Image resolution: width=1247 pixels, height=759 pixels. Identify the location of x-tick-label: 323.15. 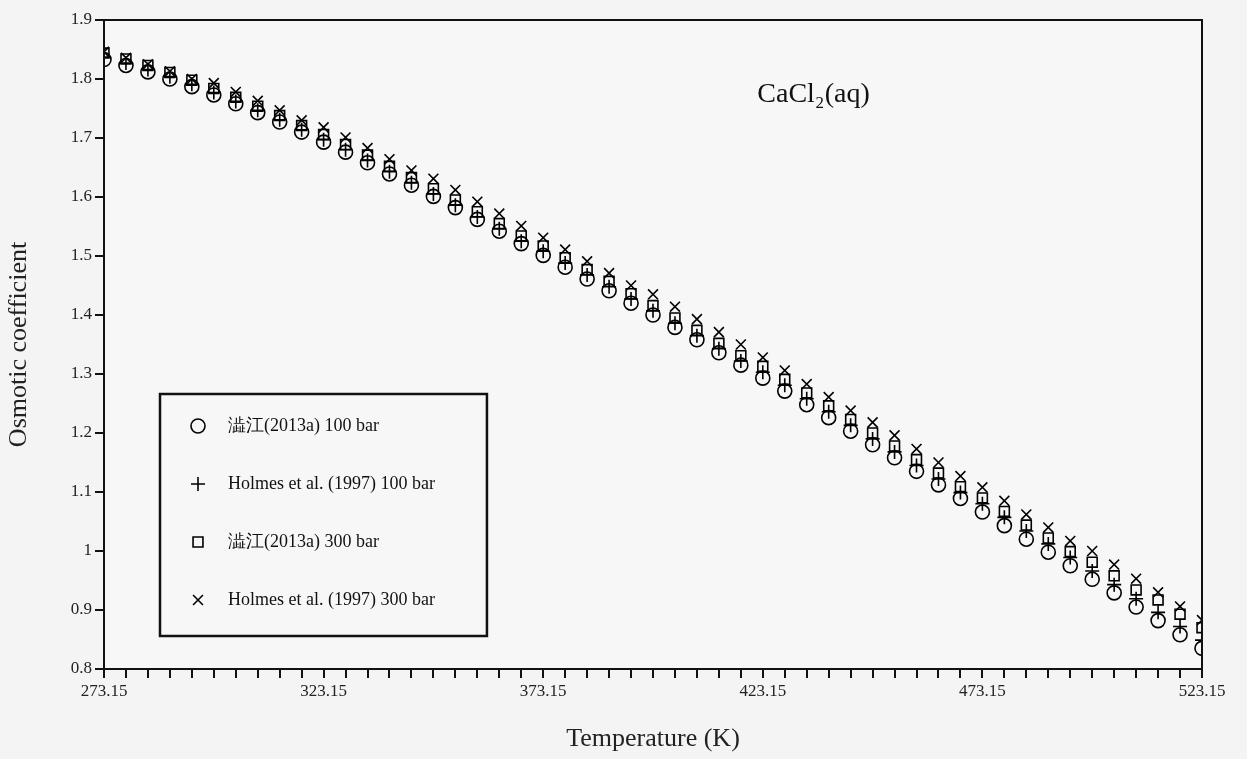
(323, 690).